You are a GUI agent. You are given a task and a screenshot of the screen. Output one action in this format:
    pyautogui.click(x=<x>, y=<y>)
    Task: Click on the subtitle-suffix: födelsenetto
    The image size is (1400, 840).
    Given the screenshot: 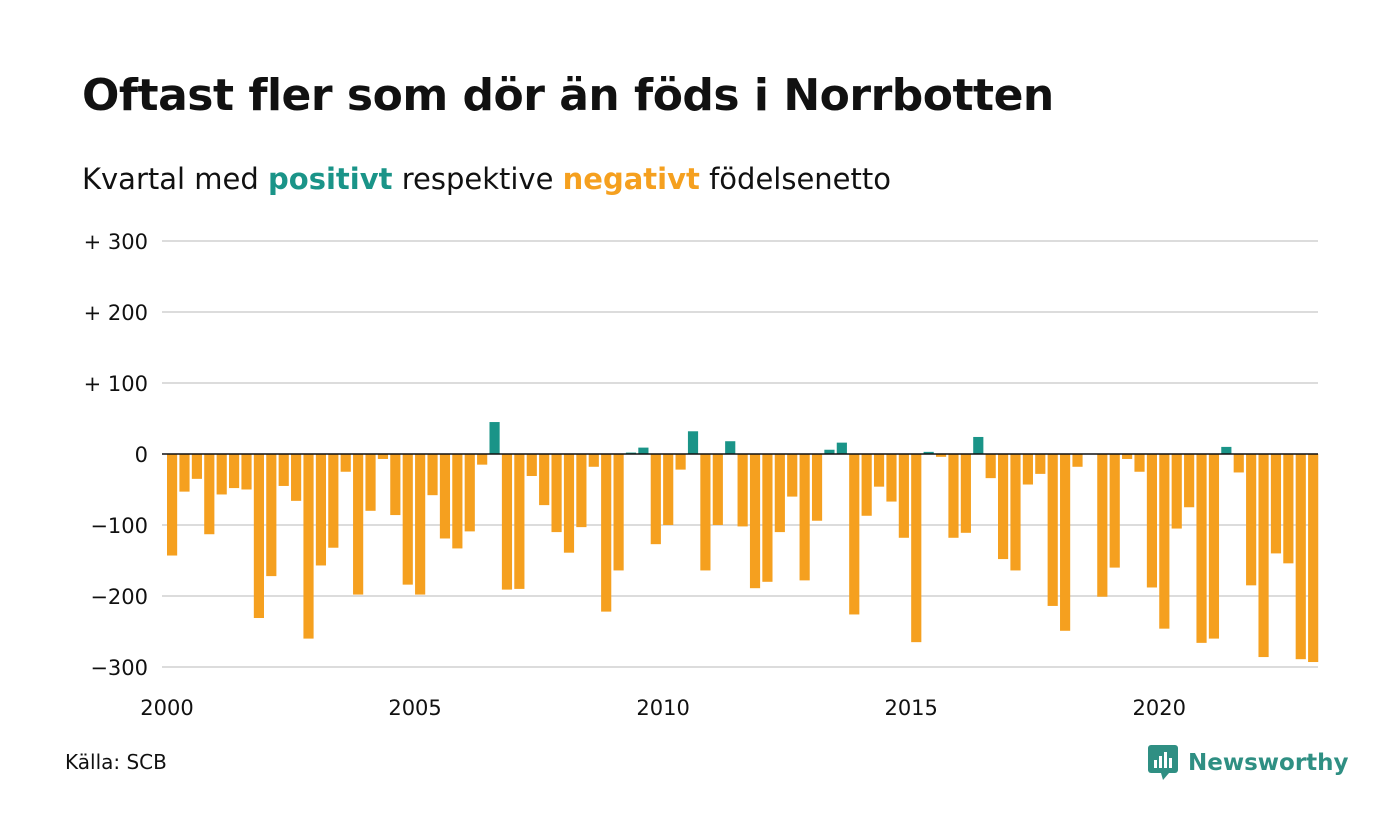 What is the action you would take?
    pyautogui.click(x=795, y=179)
    